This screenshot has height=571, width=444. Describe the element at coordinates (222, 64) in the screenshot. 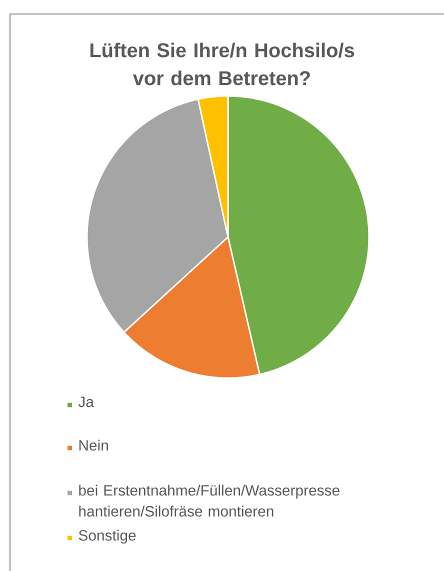

I see `chart-title: Lüften Sie Ihre/n Hochsilo/s vor dem Betreten?` at that location.